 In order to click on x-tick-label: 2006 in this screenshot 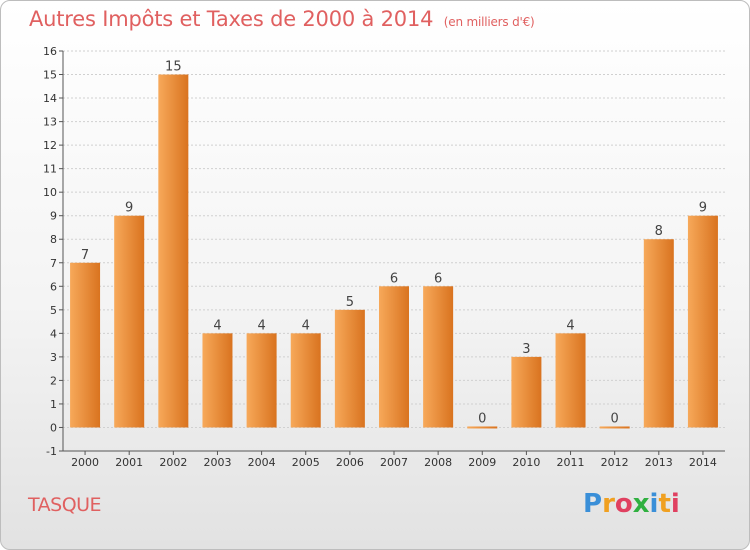, I will do `click(350, 462)`.